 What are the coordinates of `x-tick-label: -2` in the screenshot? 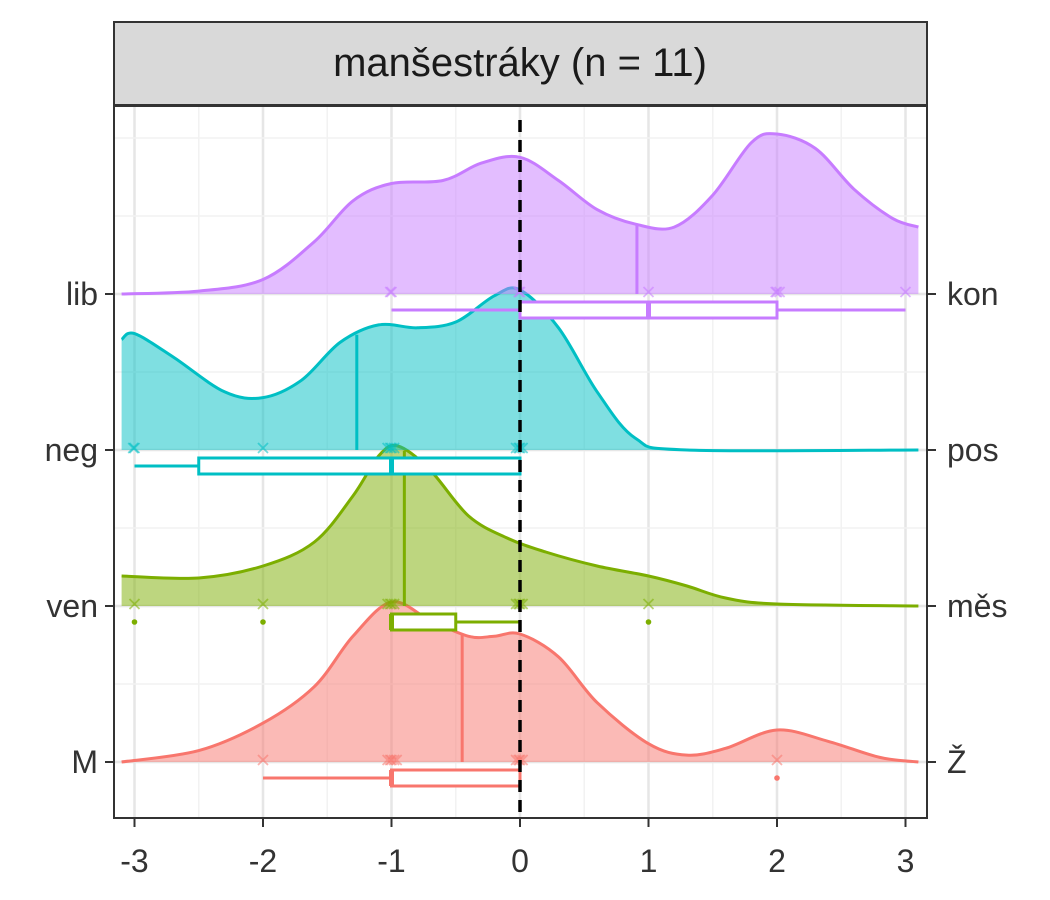 It's located at (263, 861).